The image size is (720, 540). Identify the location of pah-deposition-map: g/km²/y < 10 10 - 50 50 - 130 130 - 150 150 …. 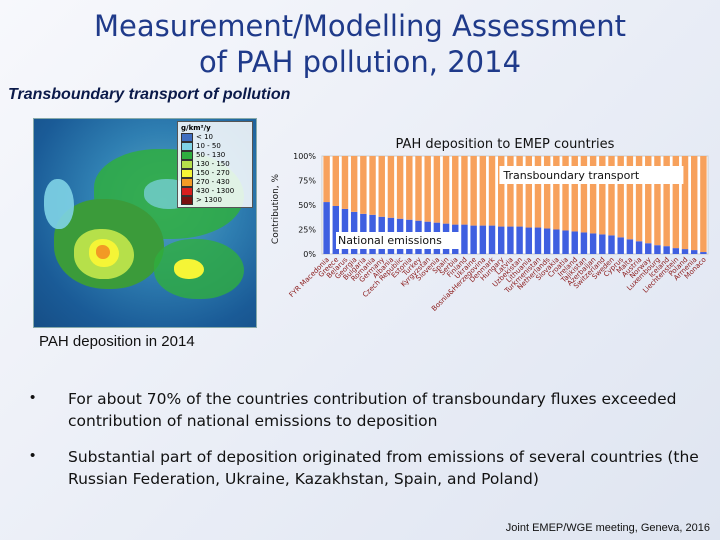
(145, 223).